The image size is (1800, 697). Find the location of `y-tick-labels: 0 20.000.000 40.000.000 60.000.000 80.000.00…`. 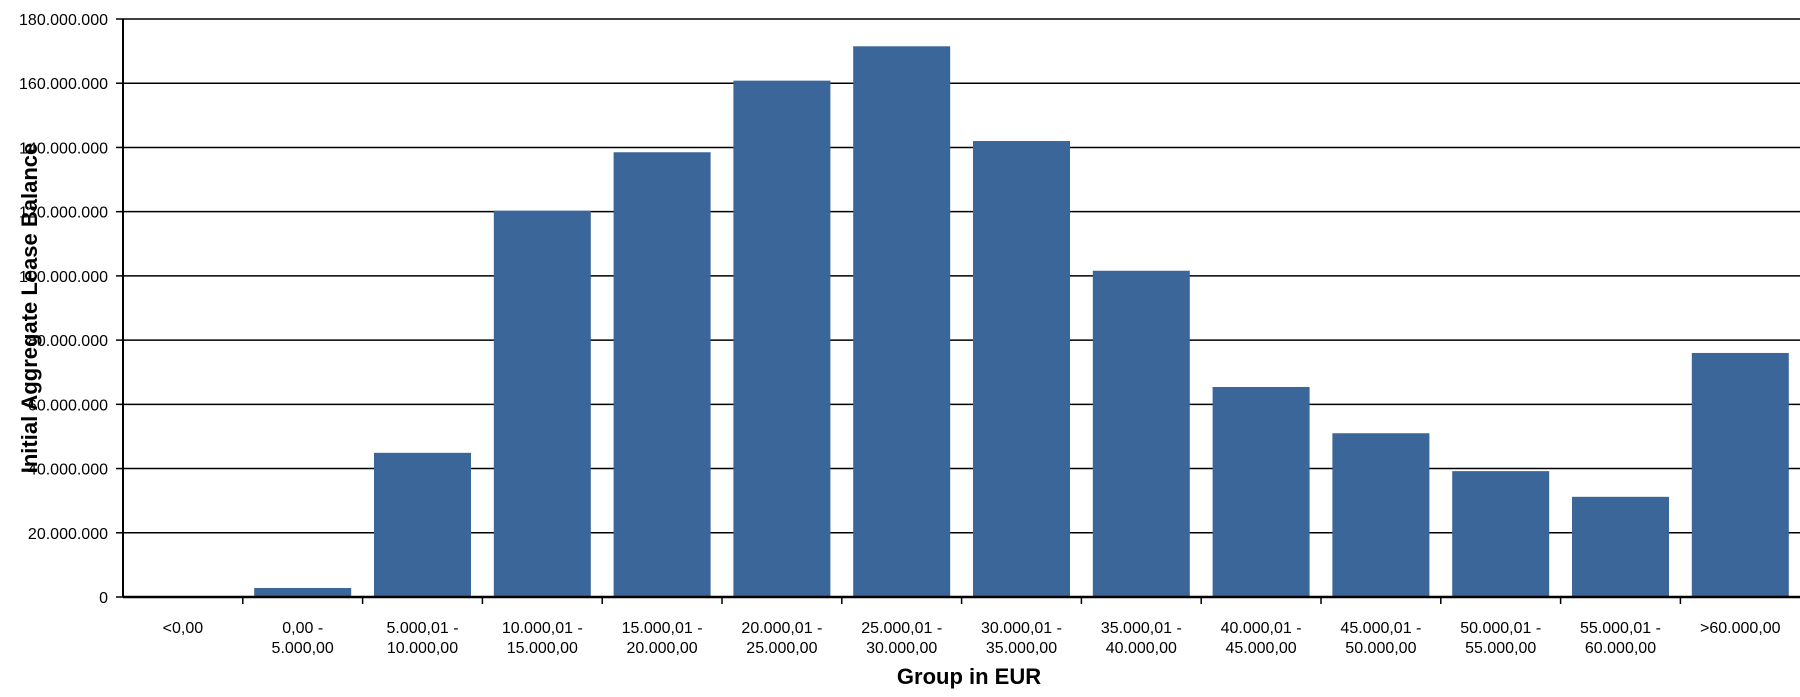

y-tick-labels: 0 20.000.000 40.000.000 60.000.000 80.000.00… is located at coordinates (63, 309).